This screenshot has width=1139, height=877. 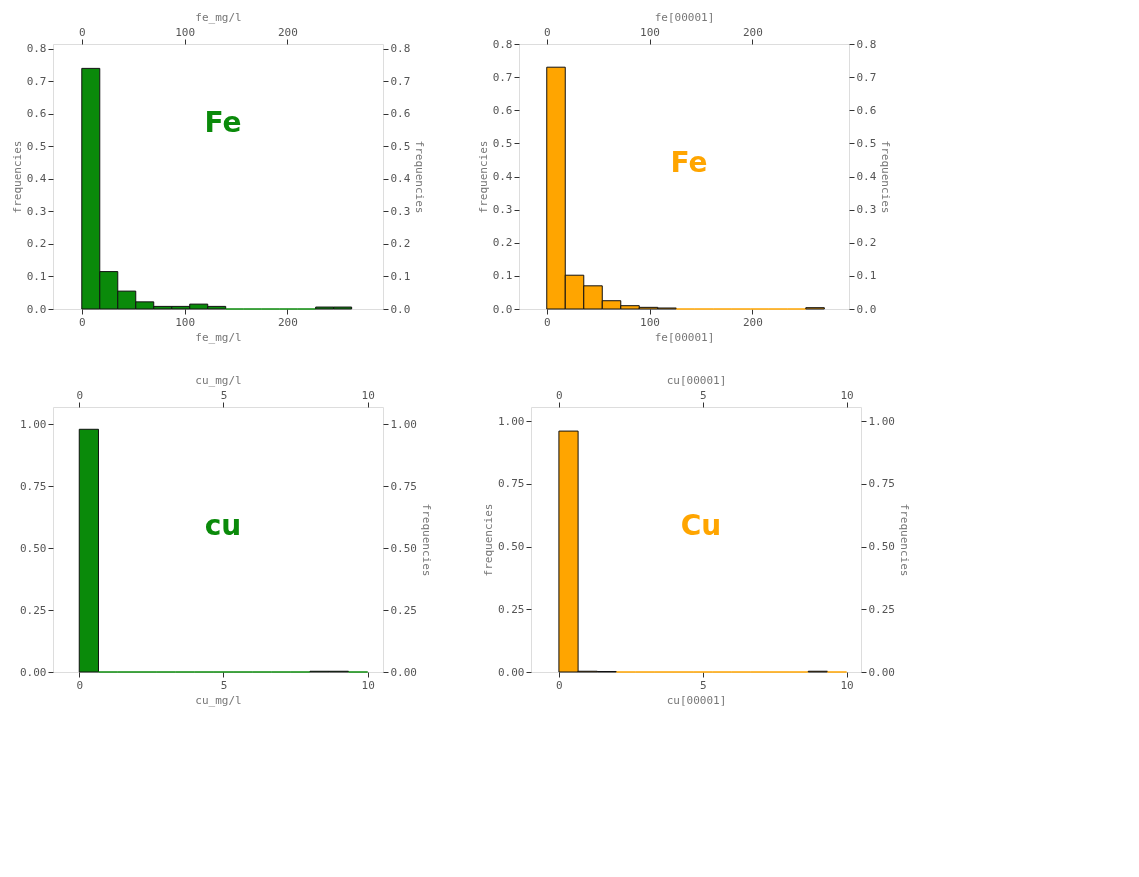 What do you see at coordinates (684, 17) in the screenshot?
I see `x2-axis-title: fe[00001]` at bounding box center [684, 17].